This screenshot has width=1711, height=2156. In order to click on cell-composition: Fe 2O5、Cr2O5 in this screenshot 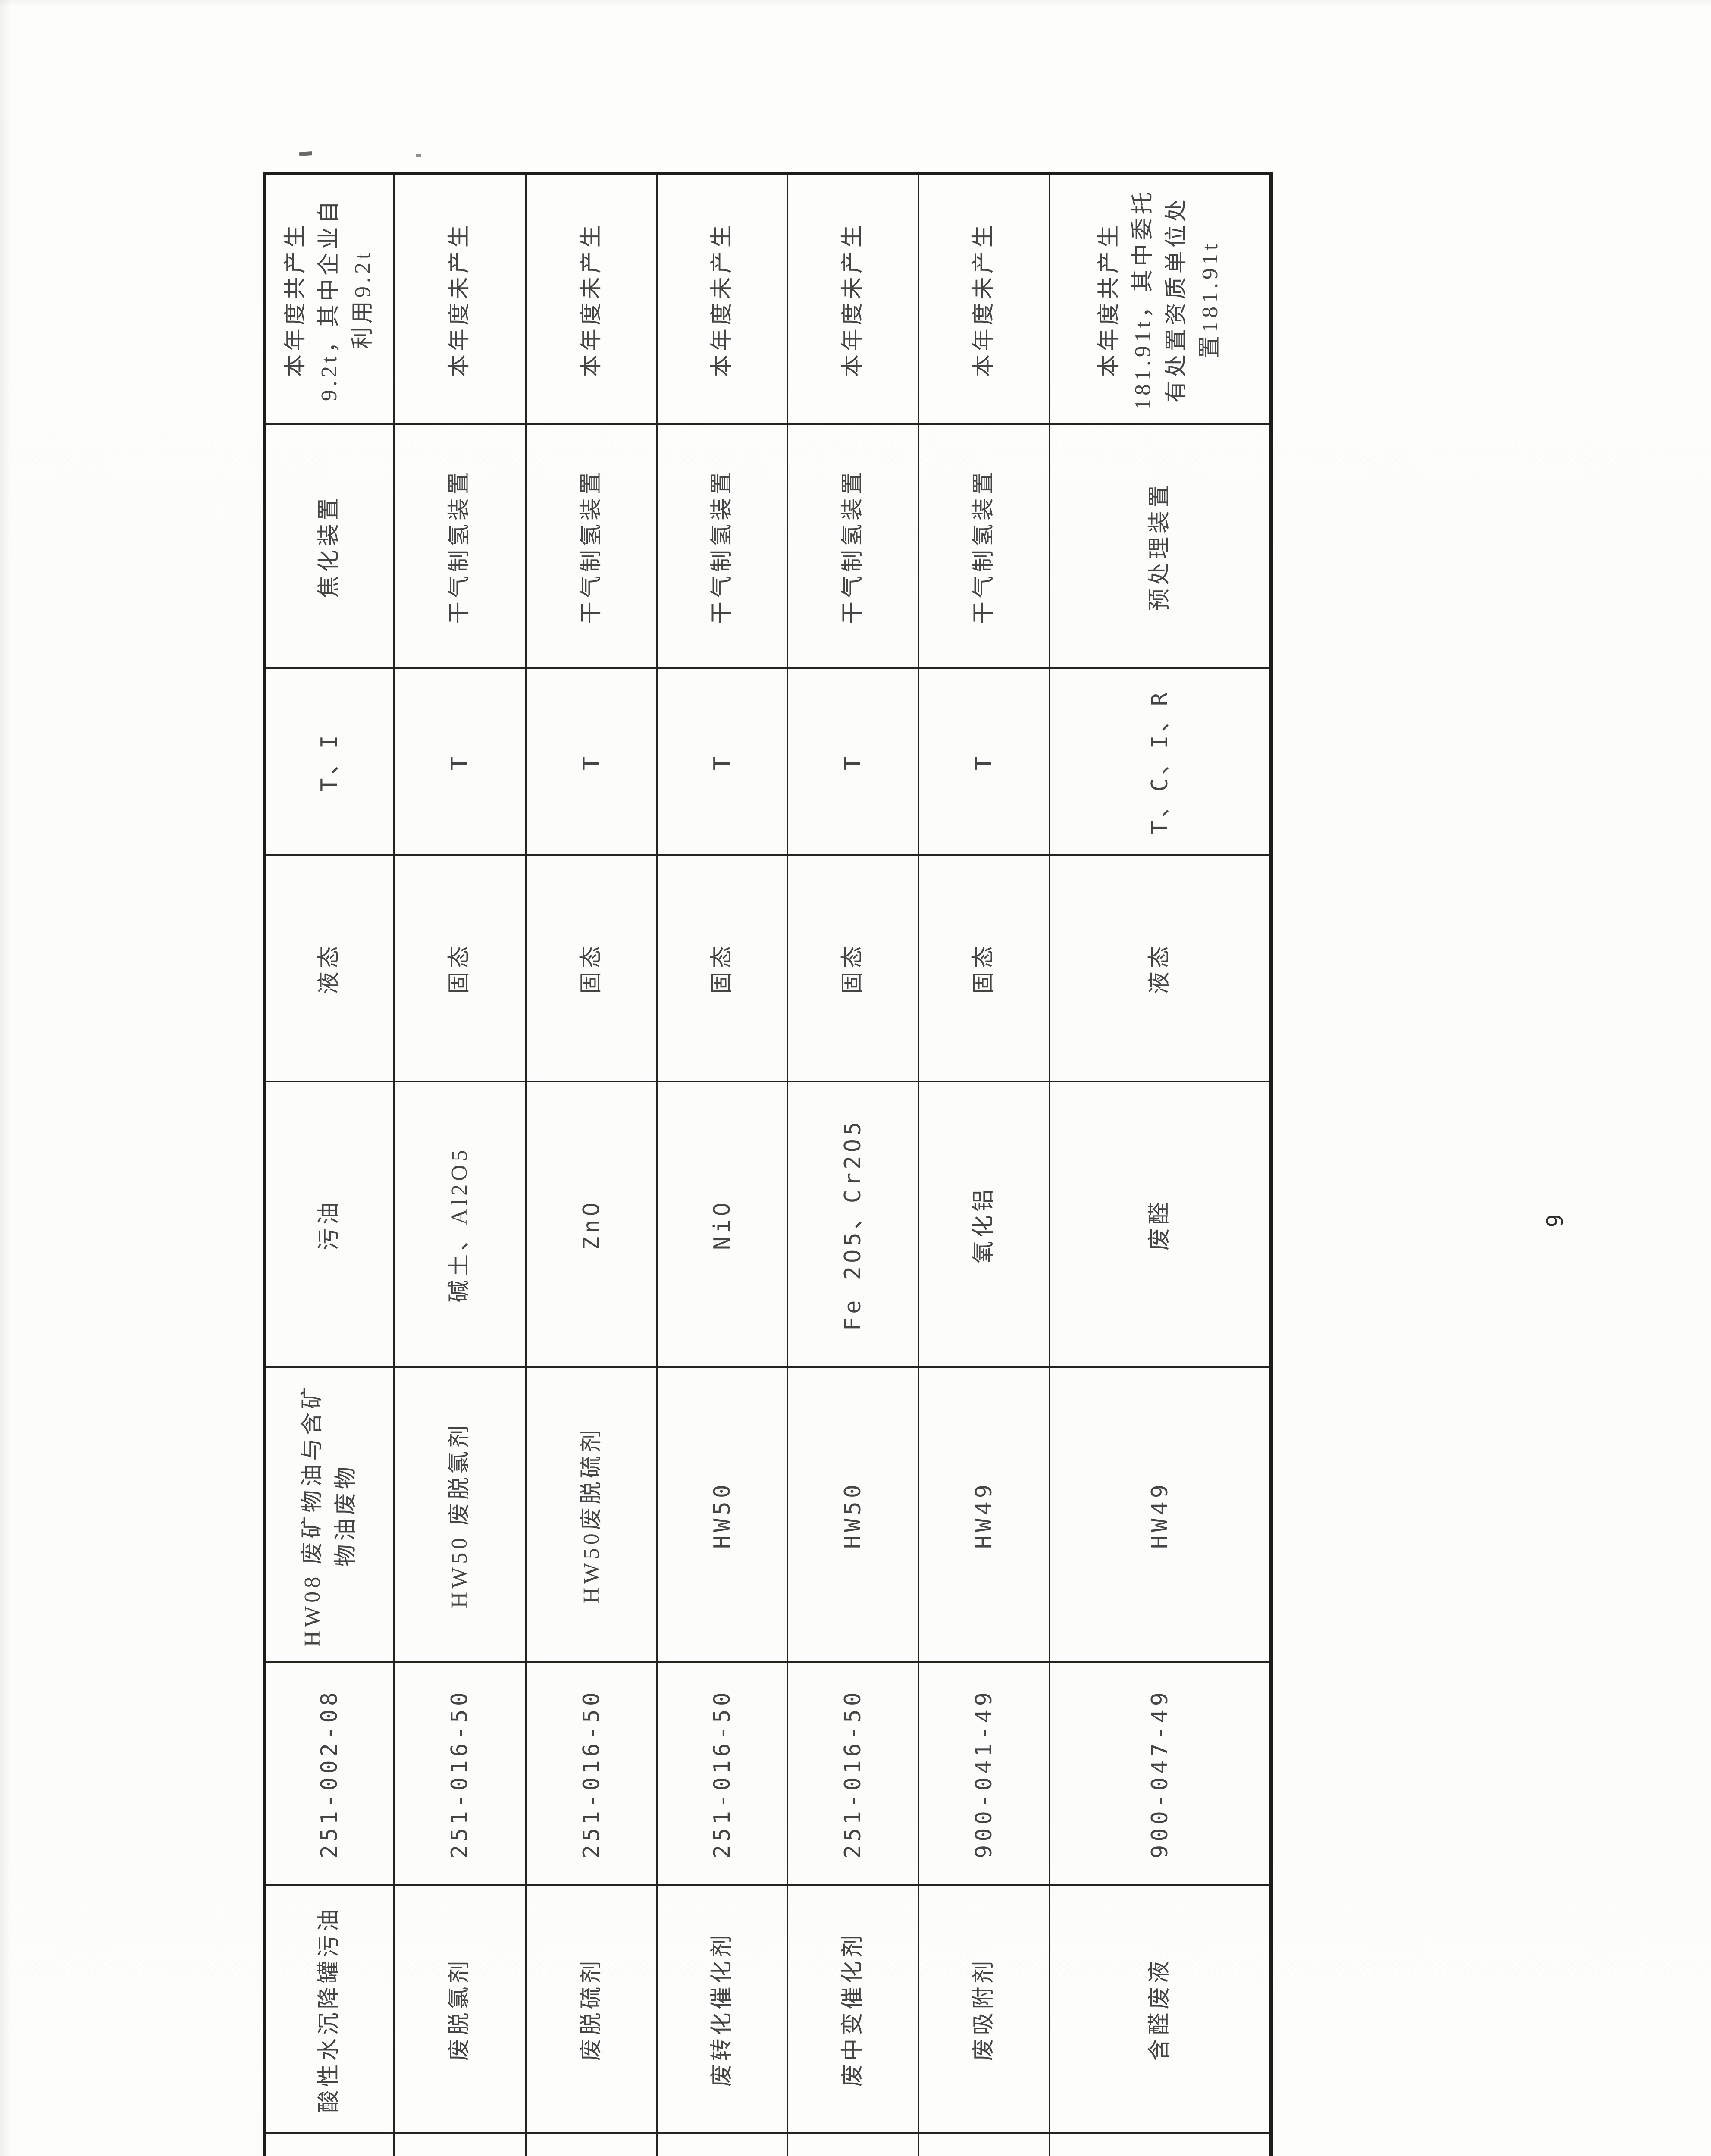, I will do `click(852, 1224)`.